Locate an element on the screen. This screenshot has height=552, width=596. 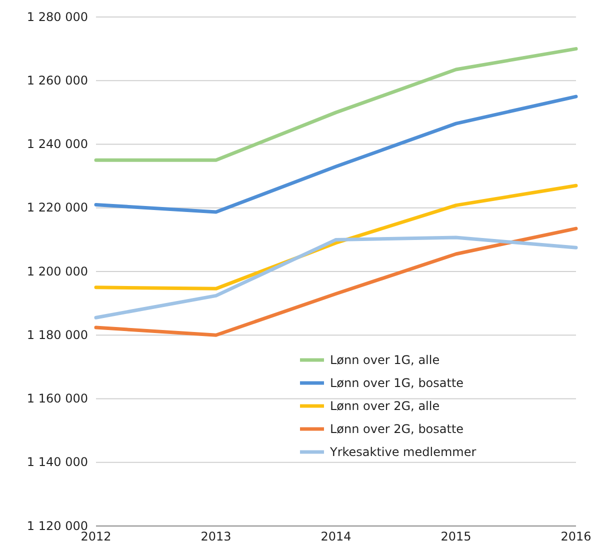
legend-label: Lønn over 1G, bosatte is located at coordinates (397, 383).